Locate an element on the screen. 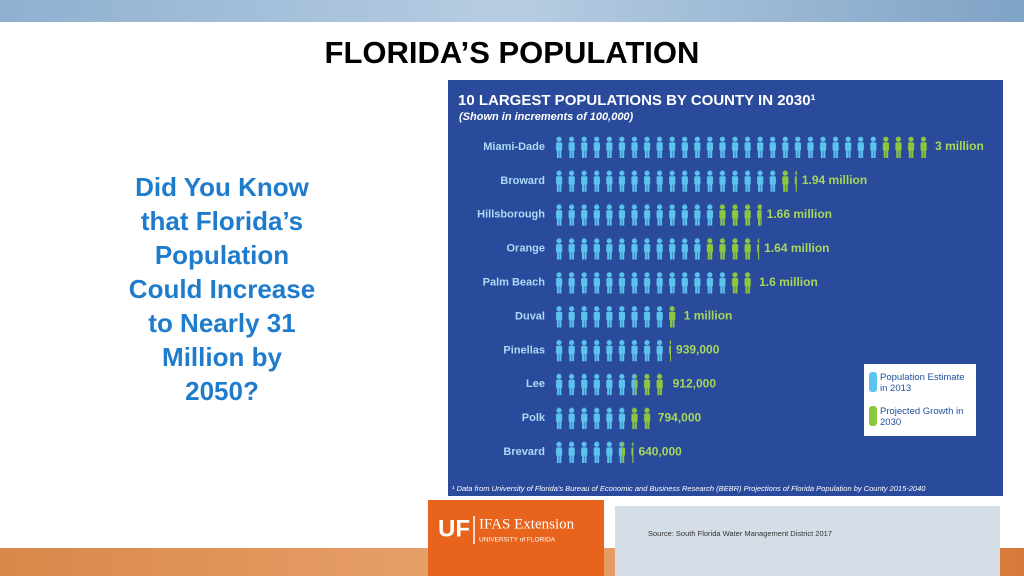 Image resolution: width=1024 pixels, height=576 pixels. question-line: Could Increase is located at coordinates (222, 289).